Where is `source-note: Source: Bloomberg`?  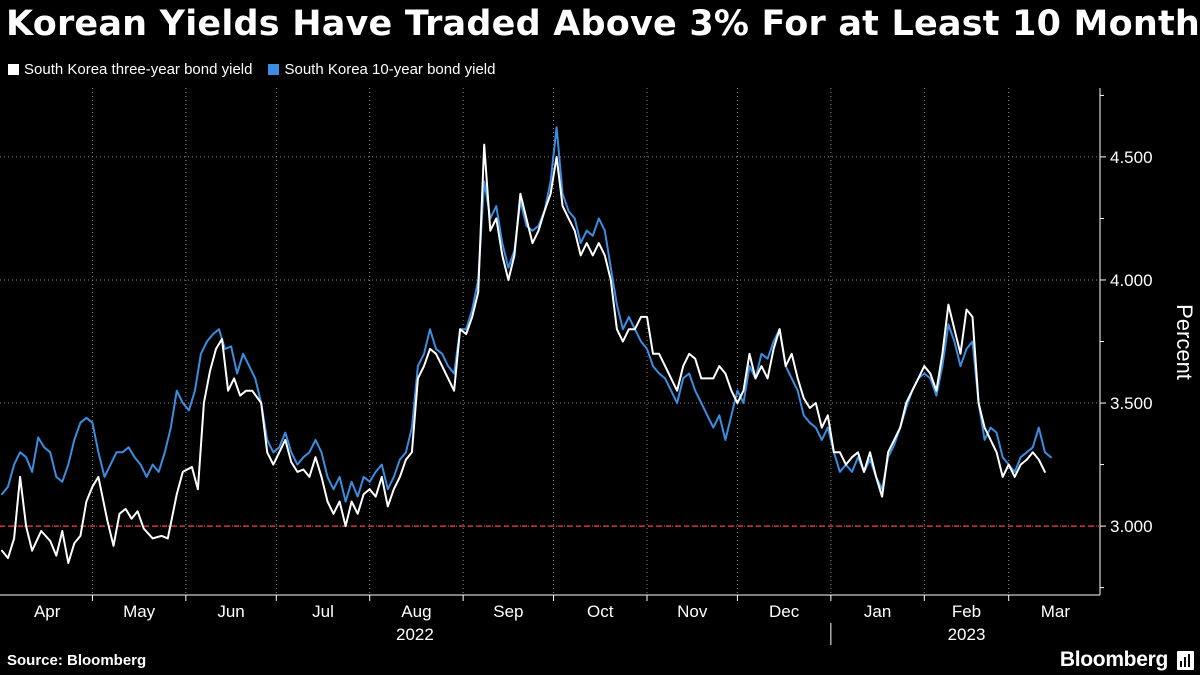
source-note: Source: Bloomberg is located at coordinates (77, 660).